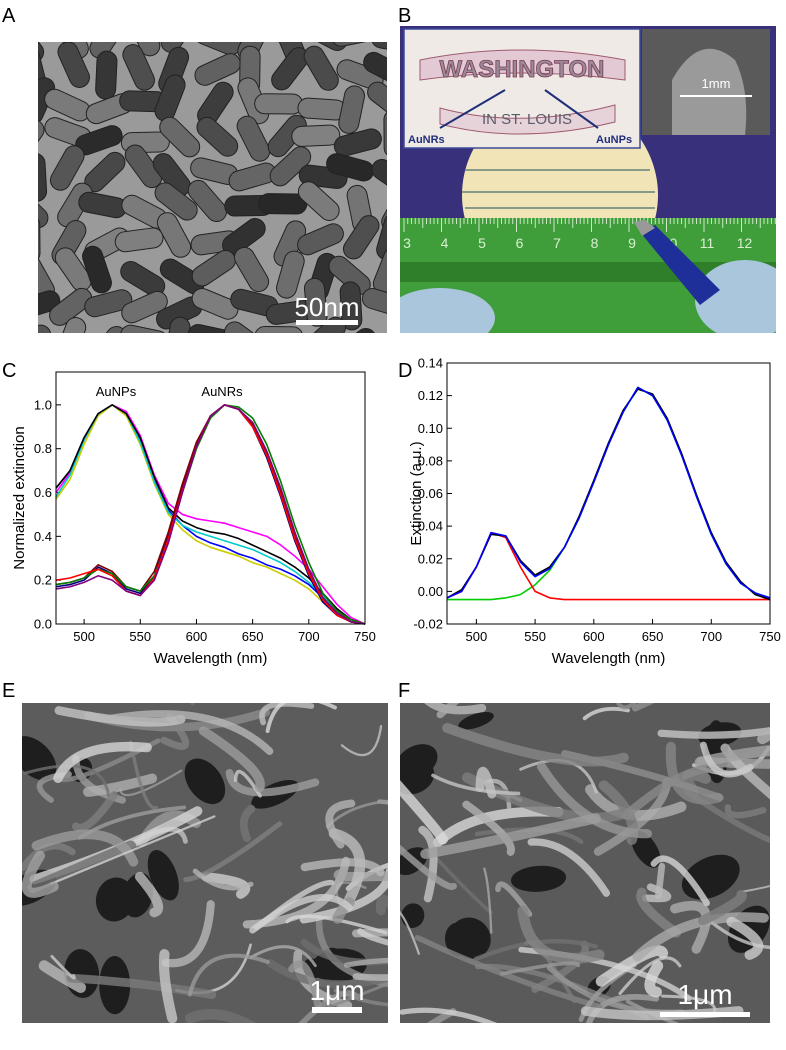  I want to click on sem-fibers, so click(585, 863).